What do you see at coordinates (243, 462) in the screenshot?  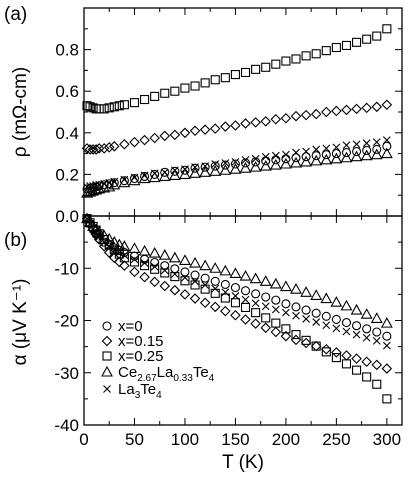 I see `panel-b-xlabel: T (K)` at bounding box center [243, 462].